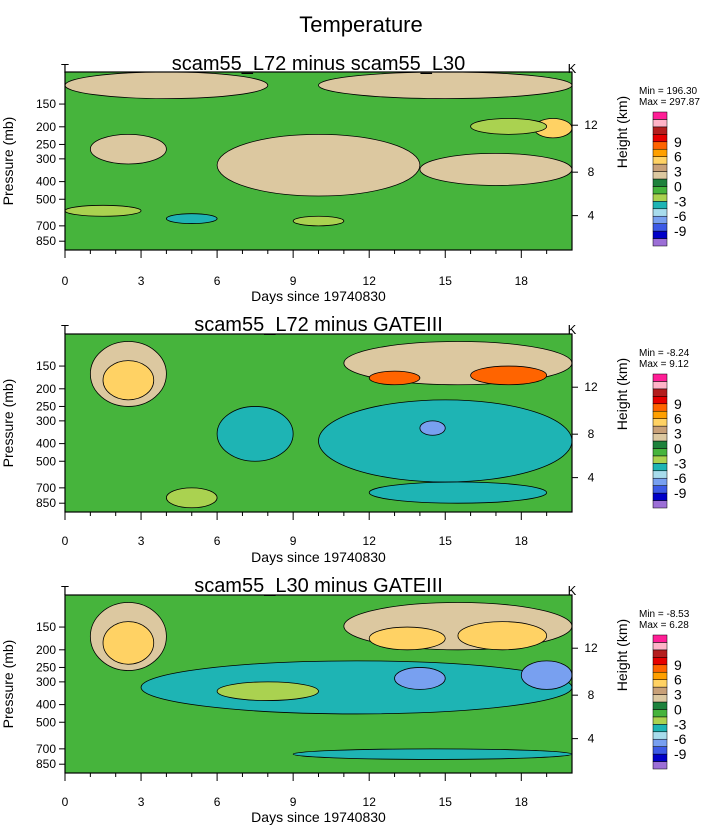 The height and width of the screenshot is (830, 722). I want to click on x-tick-label: 12, so click(370, 281).